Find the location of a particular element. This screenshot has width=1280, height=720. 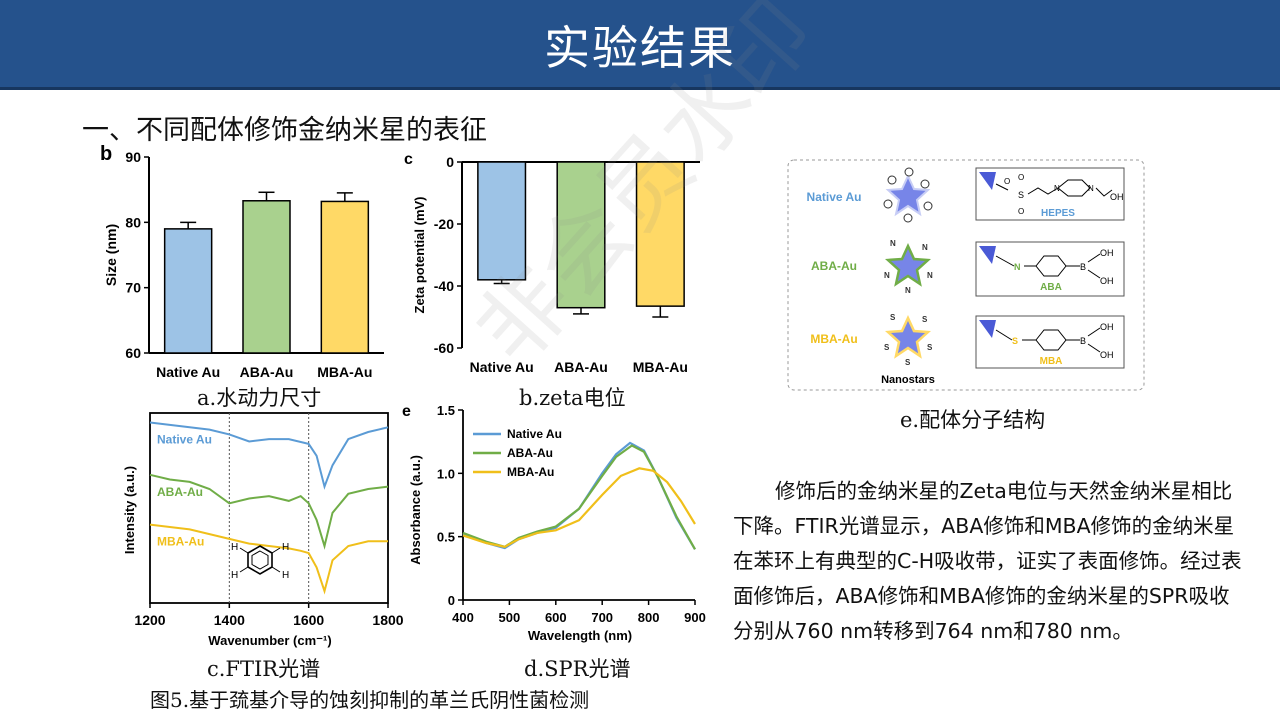

x-tick-label: MBA-Au is located at coordinates (344, 372).